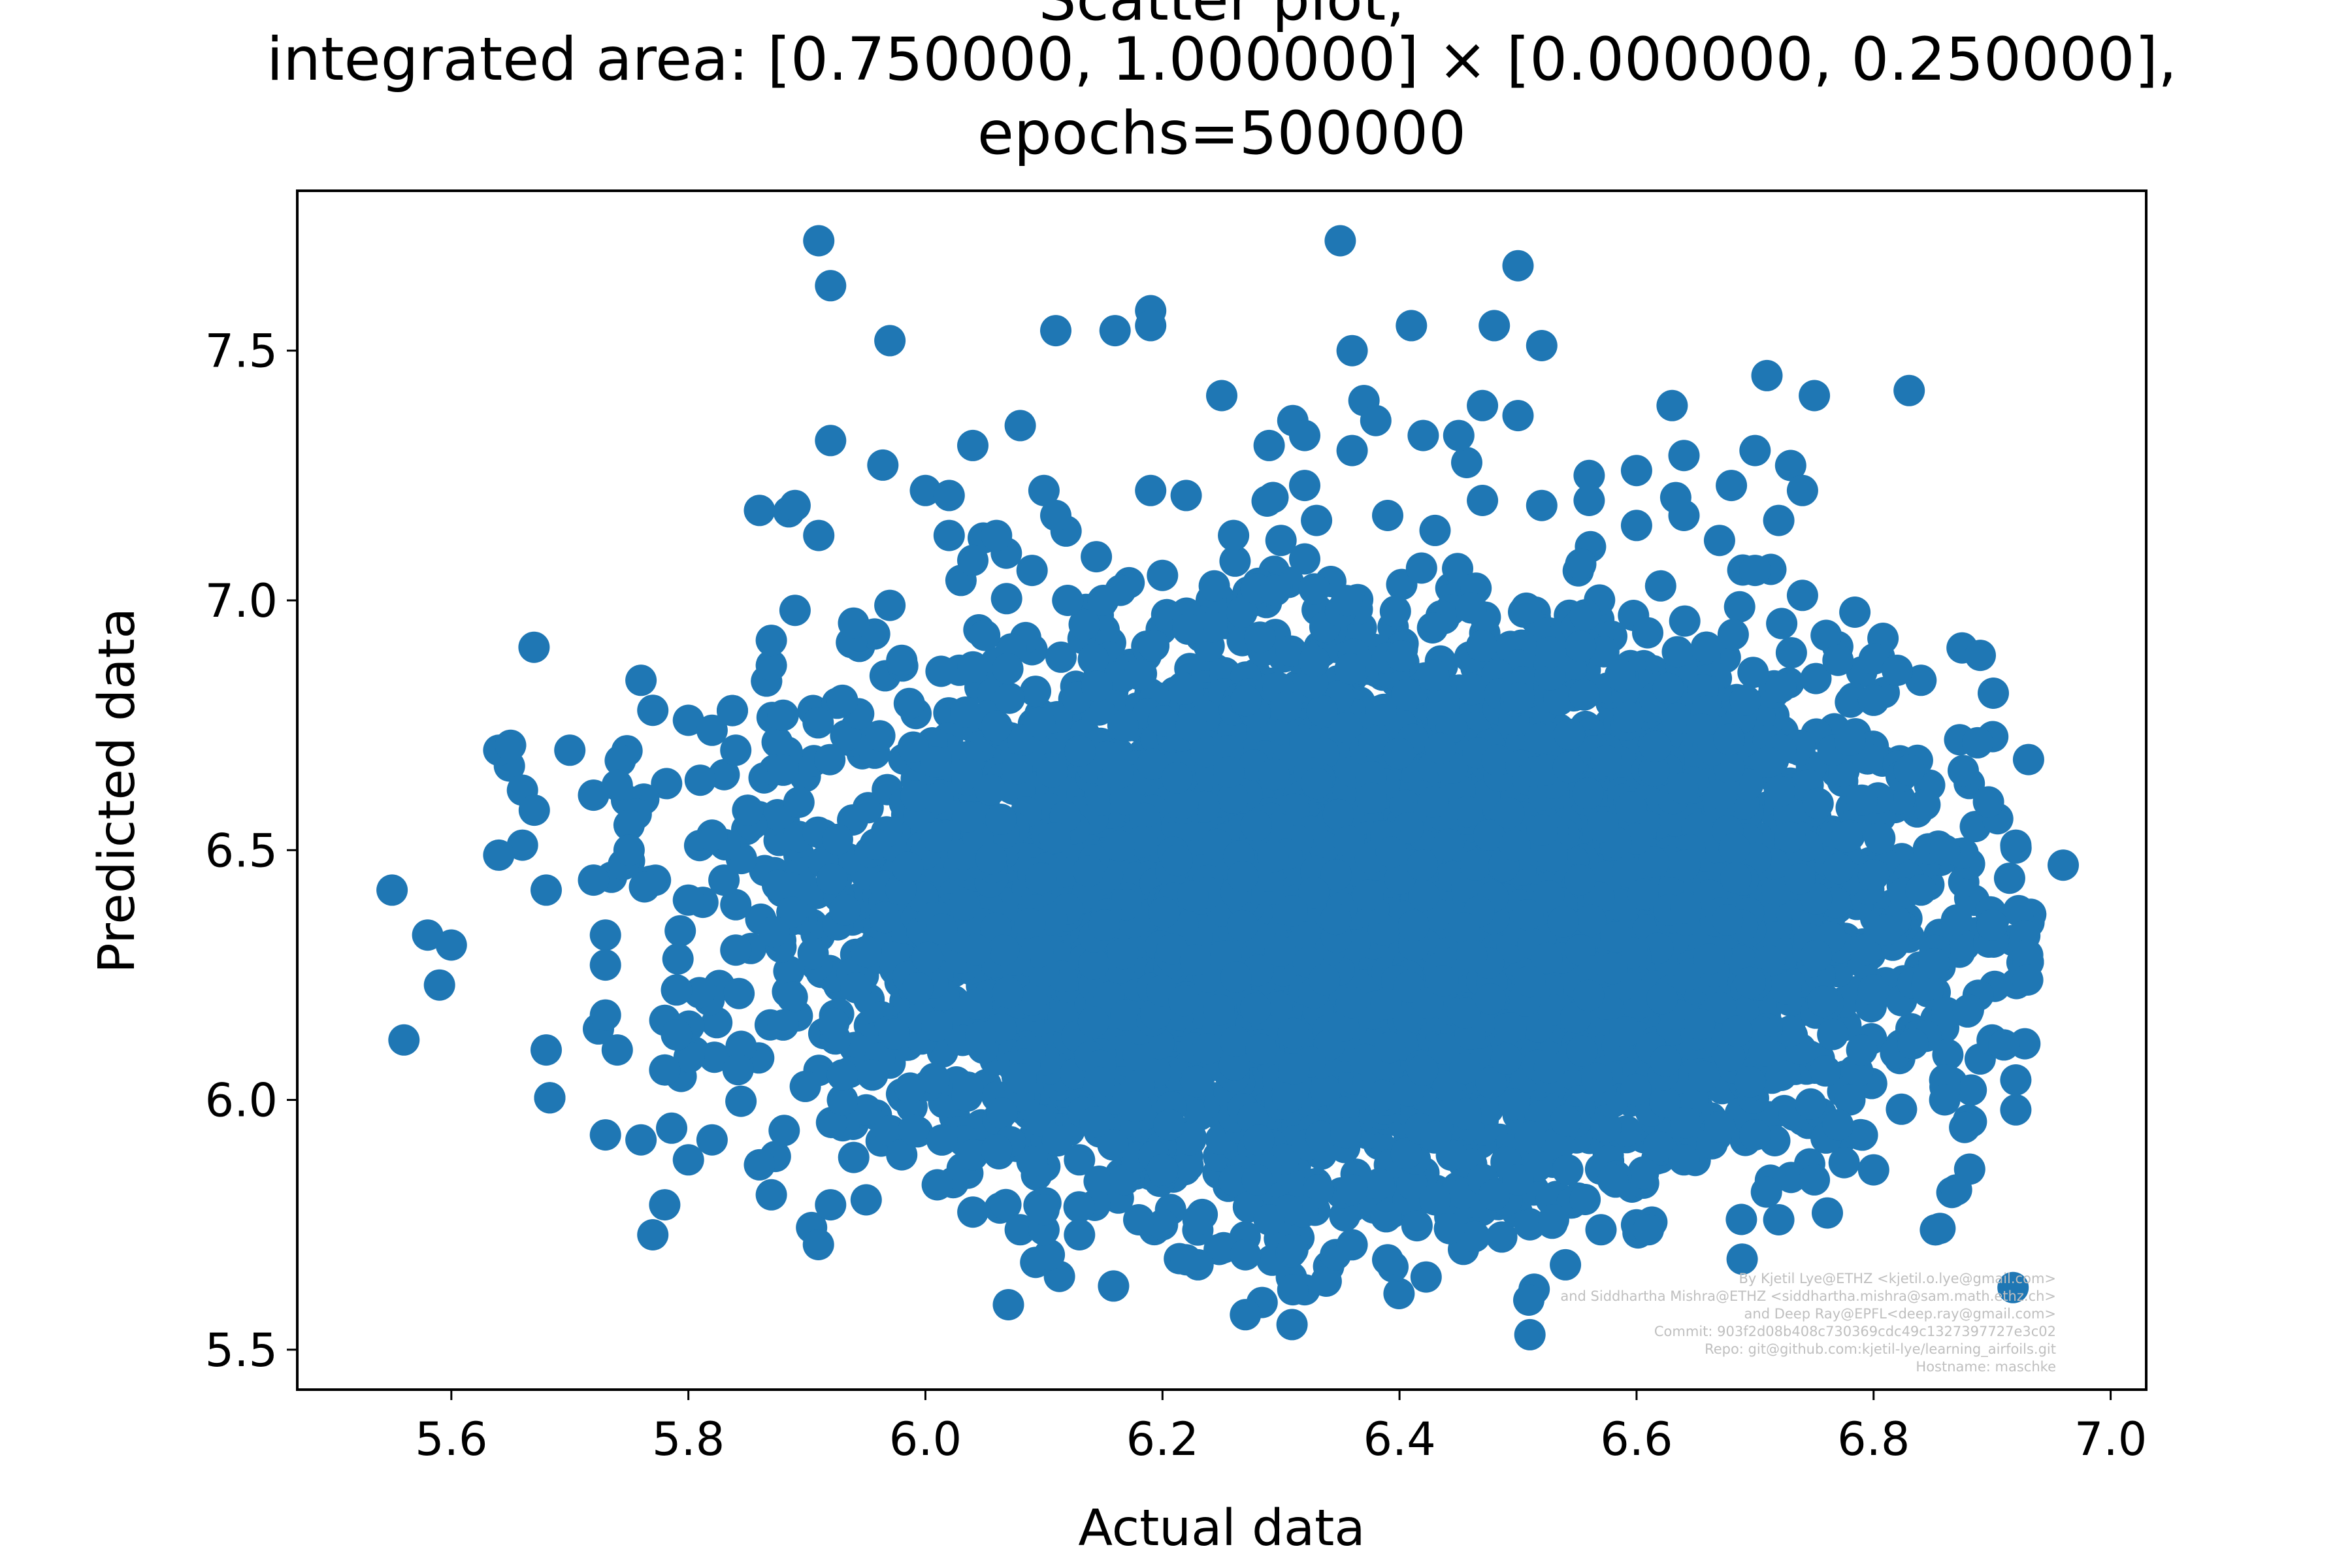  What do you see at coordinates (1114, 1286) in the screenshot?
I see `data-point-1966` at bounding box center [1114, 1286].